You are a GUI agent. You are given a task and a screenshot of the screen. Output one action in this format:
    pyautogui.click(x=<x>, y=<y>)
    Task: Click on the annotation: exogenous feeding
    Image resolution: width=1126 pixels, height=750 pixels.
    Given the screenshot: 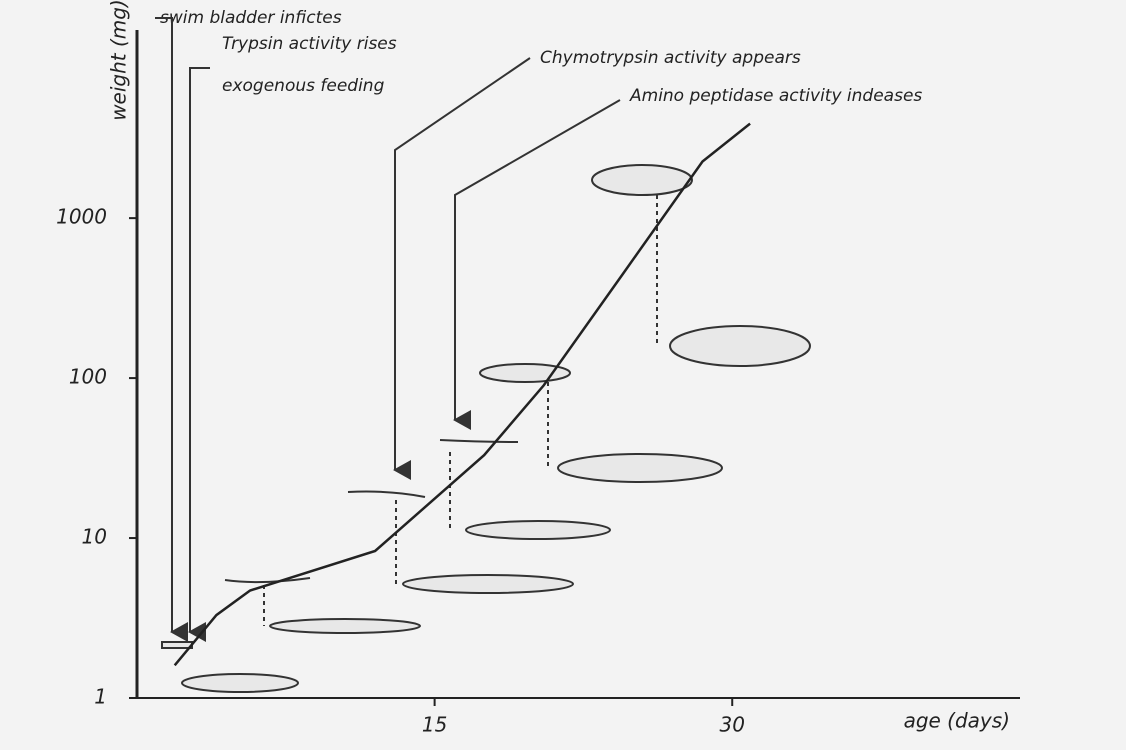 What is the action you would take?
    pyautogui.click(x=303, y=86)
    